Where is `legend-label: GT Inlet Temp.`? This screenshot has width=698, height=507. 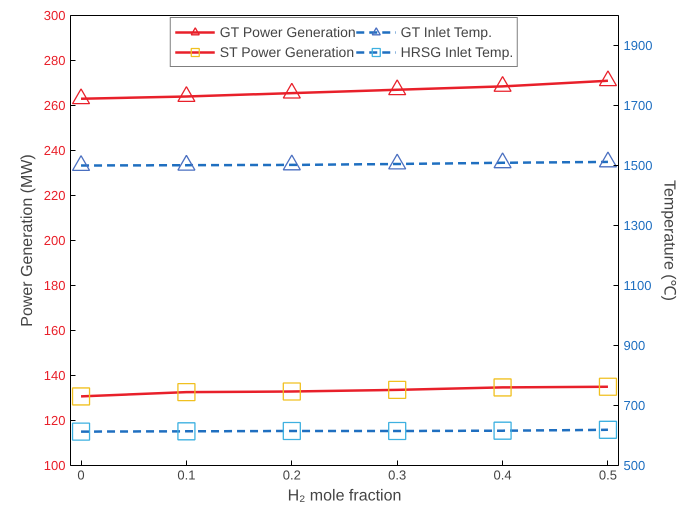
legend-label: GT Inlet Temp. is located at coordinates (446, 32).